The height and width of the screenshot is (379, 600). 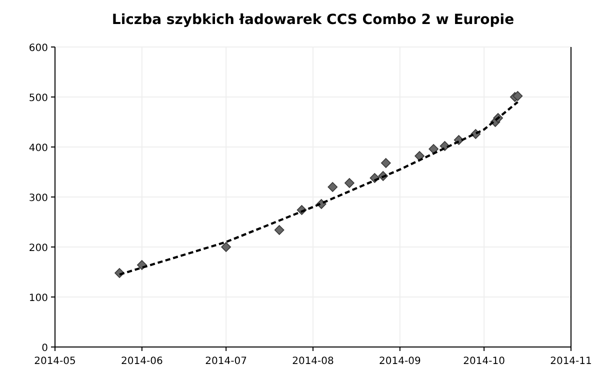 What do you see at coordinates (38, 298) in the screenshot?
I see `y-tick-label: 100` at bounding box center [38, 298].